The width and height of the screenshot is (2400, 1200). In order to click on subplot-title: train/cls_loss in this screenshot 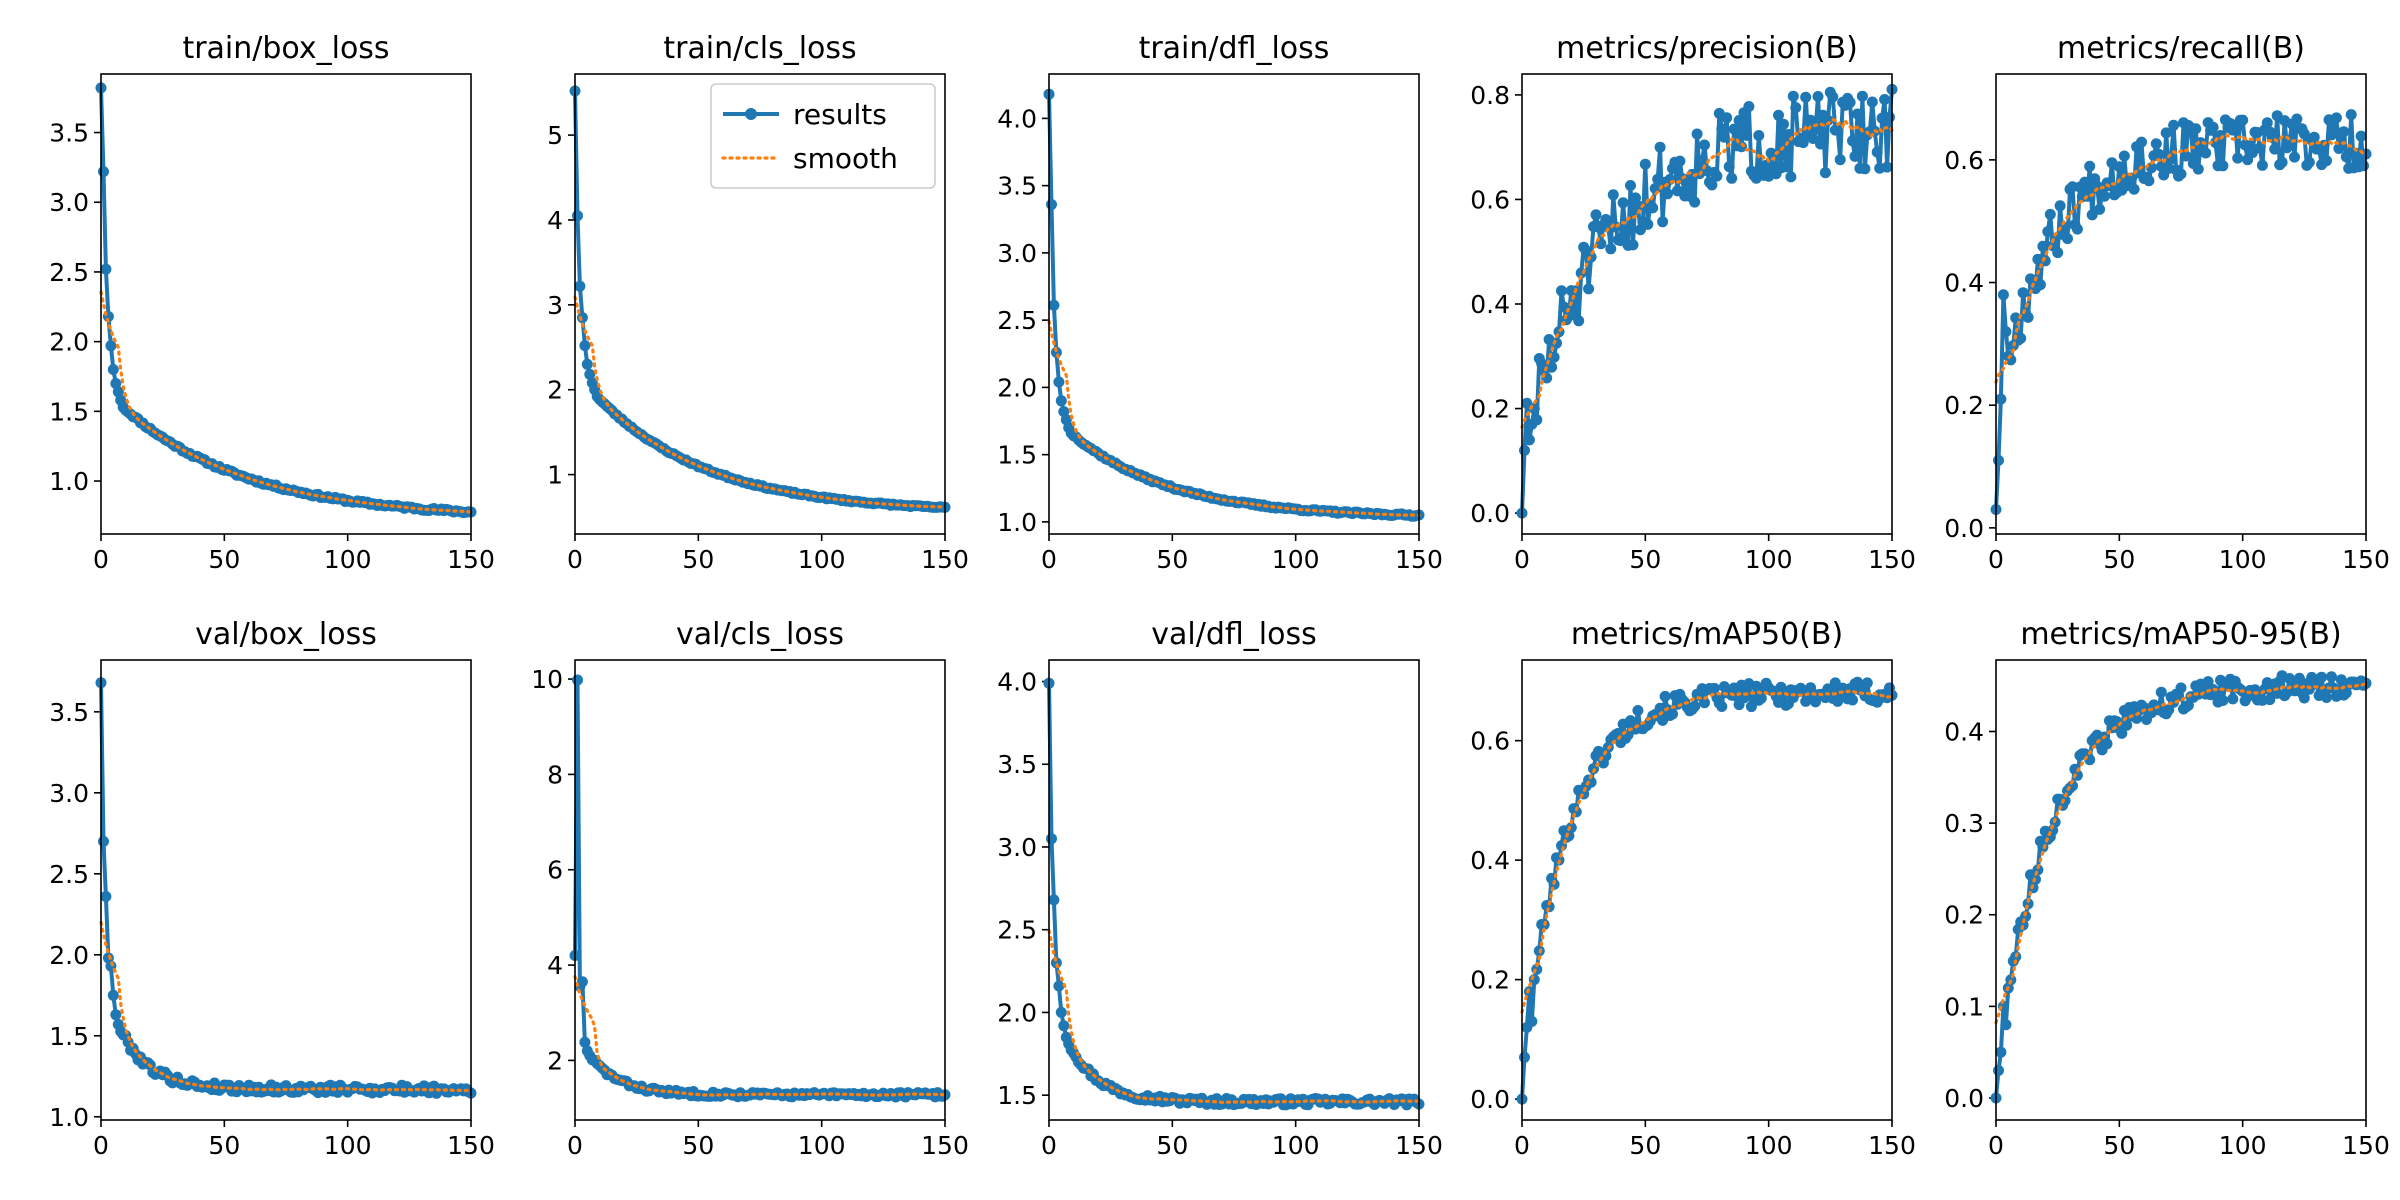, I will do `click(759, 48)`.